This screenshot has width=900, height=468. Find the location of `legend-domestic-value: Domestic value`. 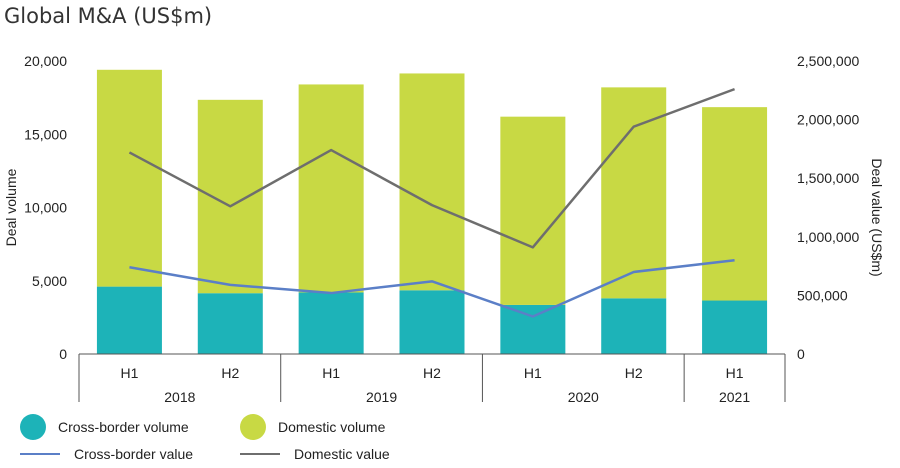

legend-domestic-value: Domestic value is located at coordinates (315, 454).